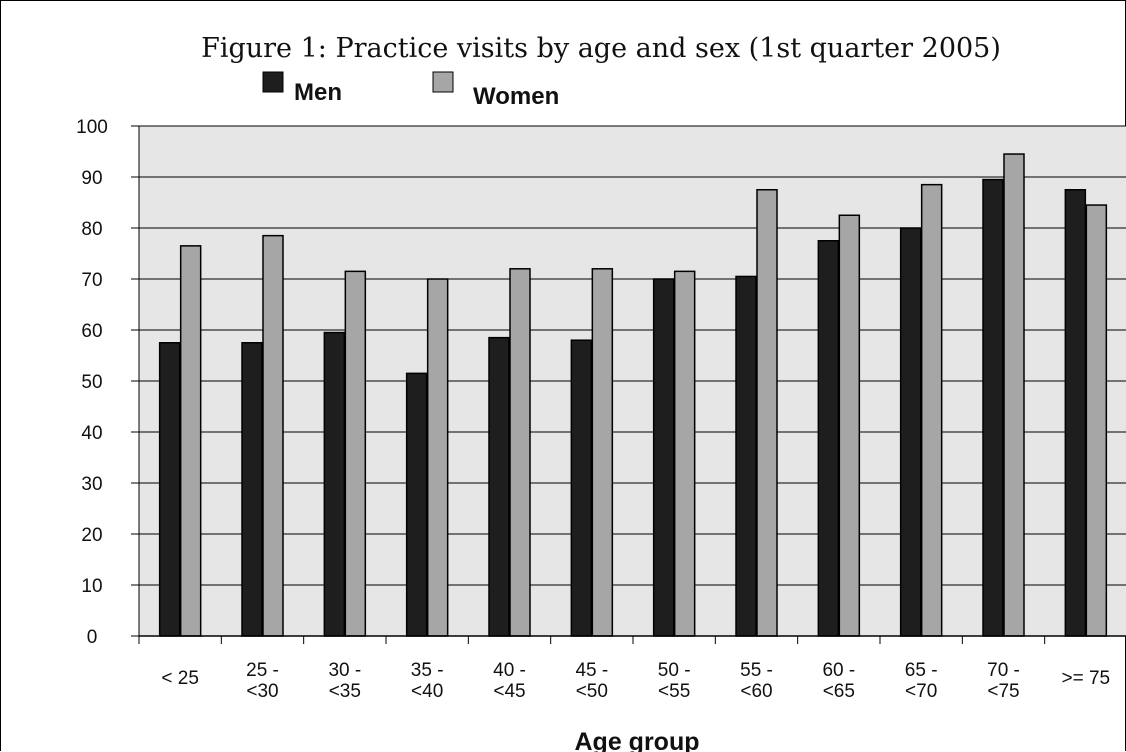  Describe the element at coordinates (91, 586) in the screenshot. I see `y-tick-label: 10` at that location.